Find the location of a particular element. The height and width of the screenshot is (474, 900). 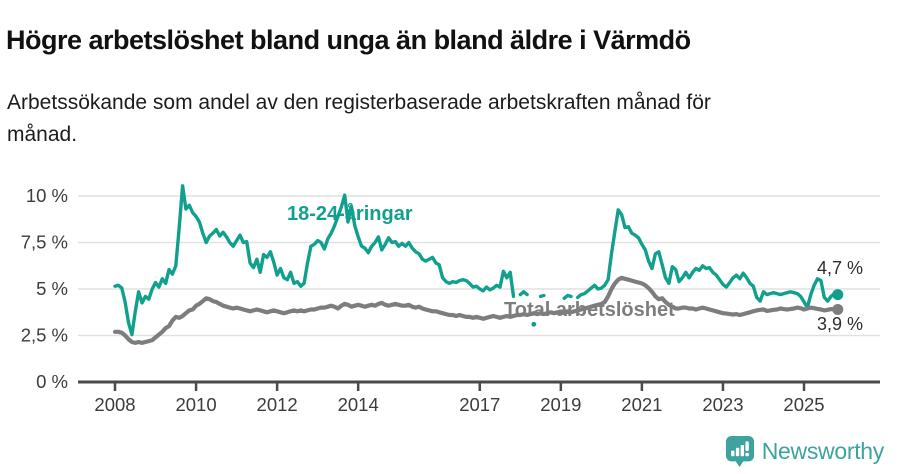

newsworthy-logo-text: Newsworthy is located at coordinates (823, 451).